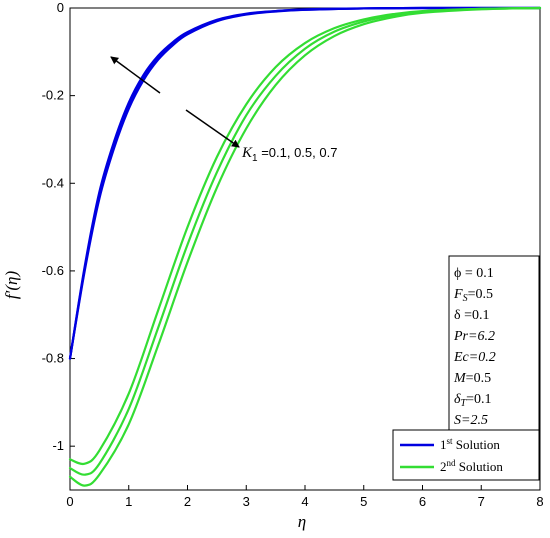 This screenshot has height=538, width=550. Describe the element at coordinates (481, 501) in the screenshot. I see `x-tick-label: 7` at that location.